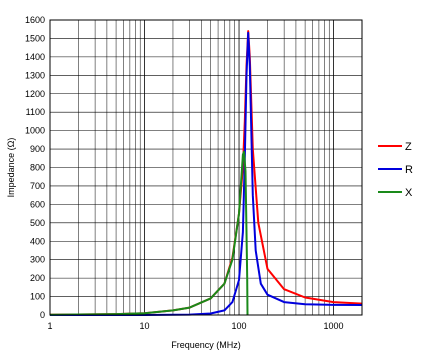  Describe the element at coordinates (35, 57) in the screenshot. I see `y-tick-label: 1400` at that location.